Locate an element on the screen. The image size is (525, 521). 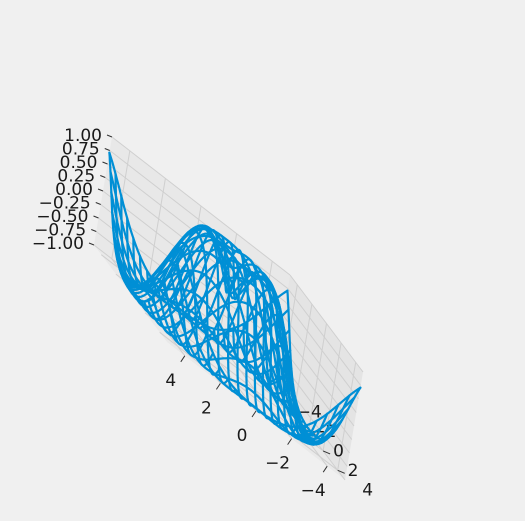
x-tick-label: −4 is located at coordinates (313, 491).